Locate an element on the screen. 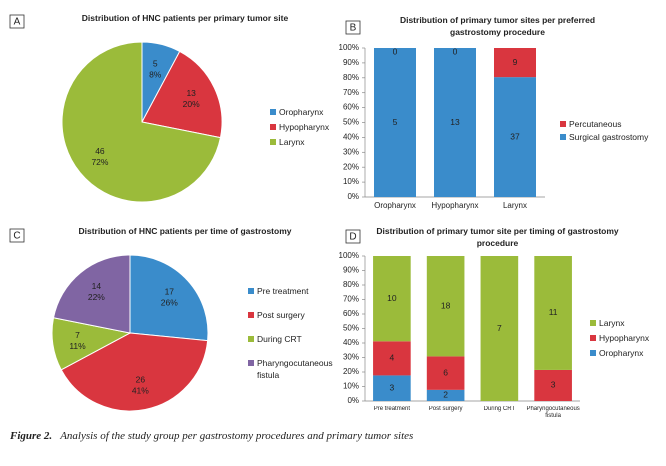 The width and height of the screenshot is (666, 466). x-tick-label: Post surgery is located at coordinates (445, 409).